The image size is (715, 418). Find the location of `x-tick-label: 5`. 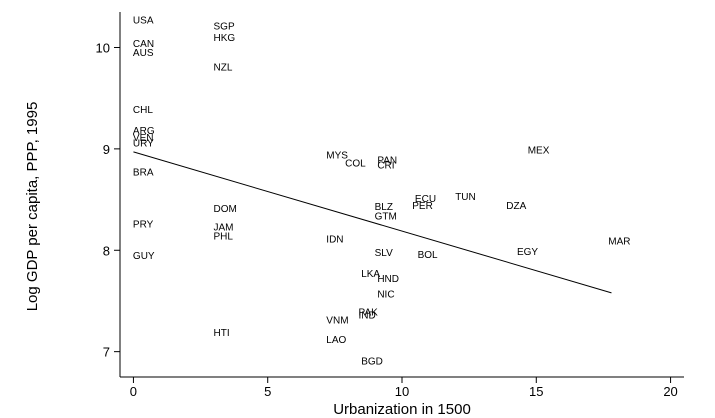

x-tick-label: 5 is located at coordinates (267, 391).